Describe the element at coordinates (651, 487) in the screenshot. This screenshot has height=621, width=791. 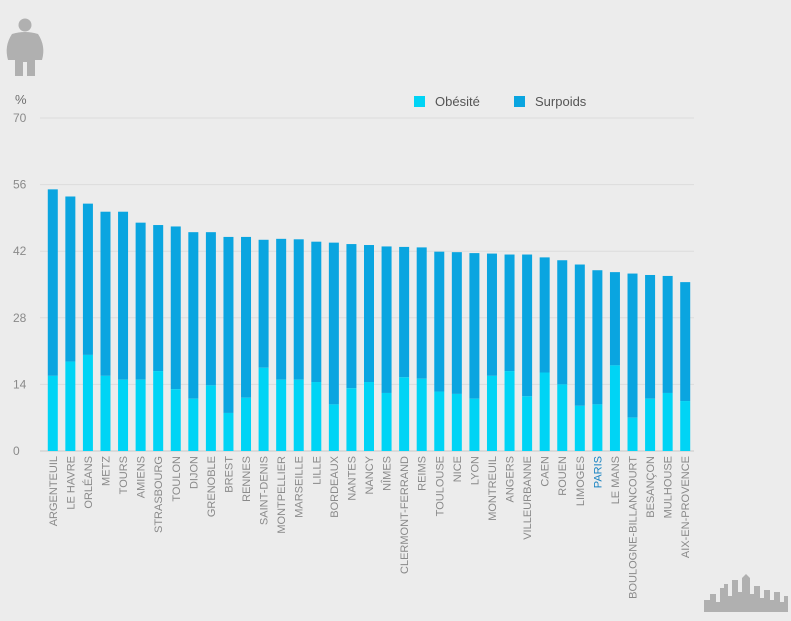
I see `x-axis-label: BESANÇON` at that location.